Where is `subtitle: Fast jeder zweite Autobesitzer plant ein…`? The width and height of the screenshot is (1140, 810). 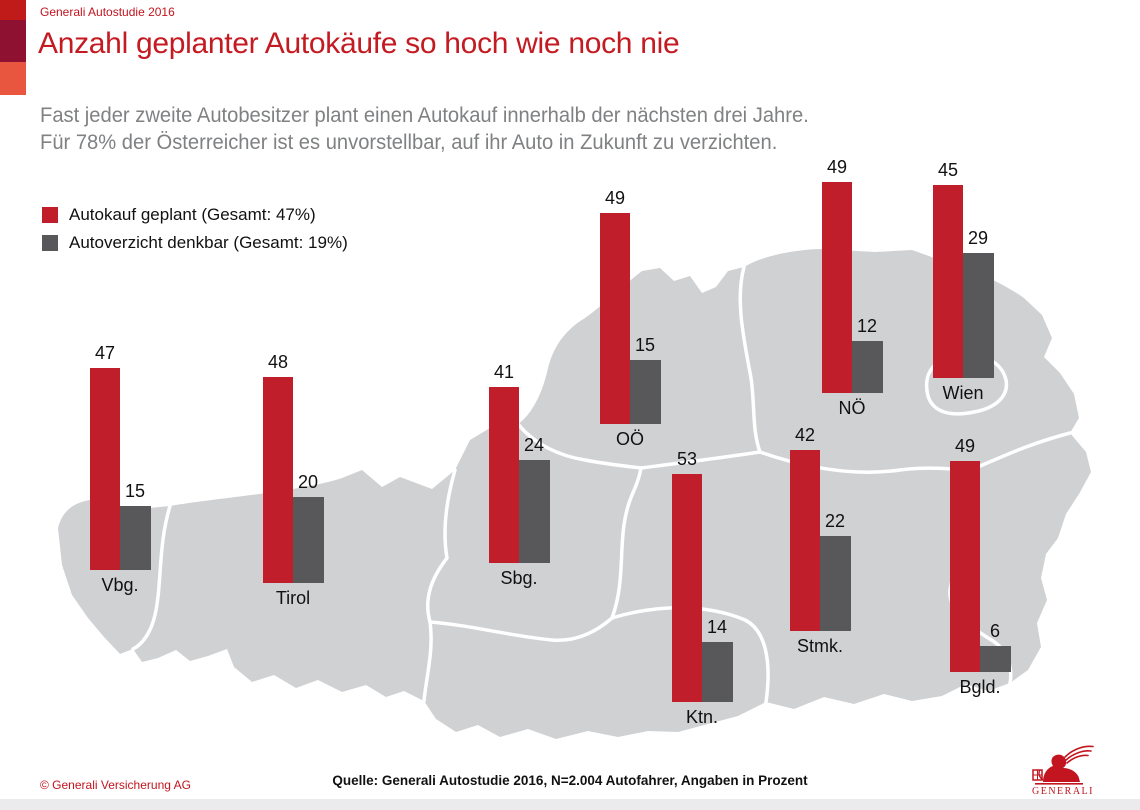
subtitle: Fast jeder zweite Autobesitzer plant ein… is located at coordinates (424, 129).